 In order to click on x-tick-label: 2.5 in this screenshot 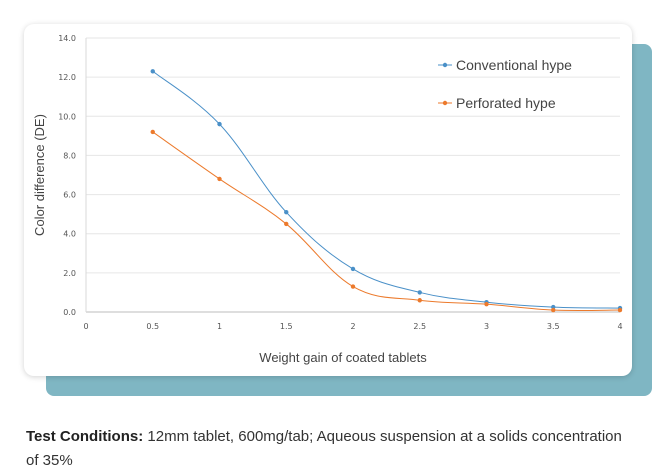, I will do `click(419, 326)`.